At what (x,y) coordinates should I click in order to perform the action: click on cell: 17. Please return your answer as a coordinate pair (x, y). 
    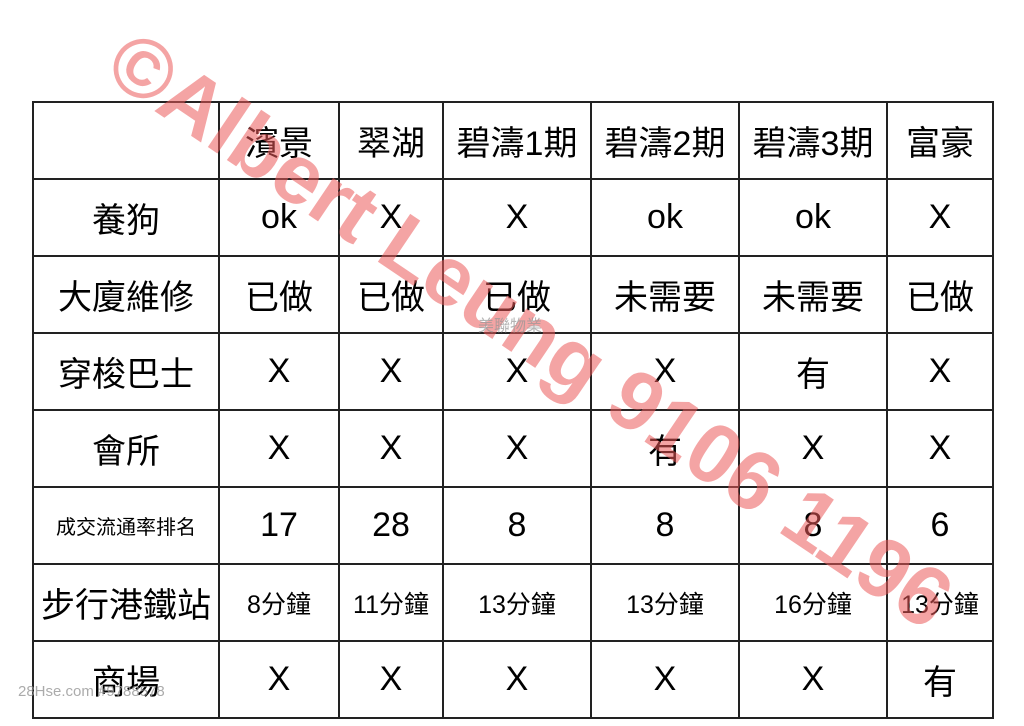
    Looking at the image, I should click on (279, 525).